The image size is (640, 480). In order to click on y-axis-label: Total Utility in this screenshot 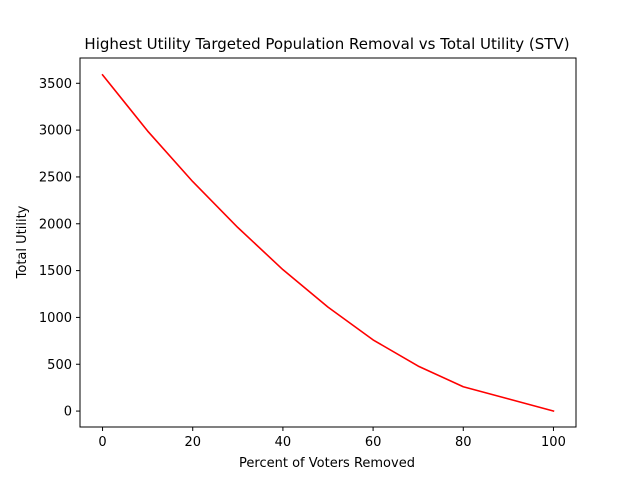, I will do `click(22, 242)`.